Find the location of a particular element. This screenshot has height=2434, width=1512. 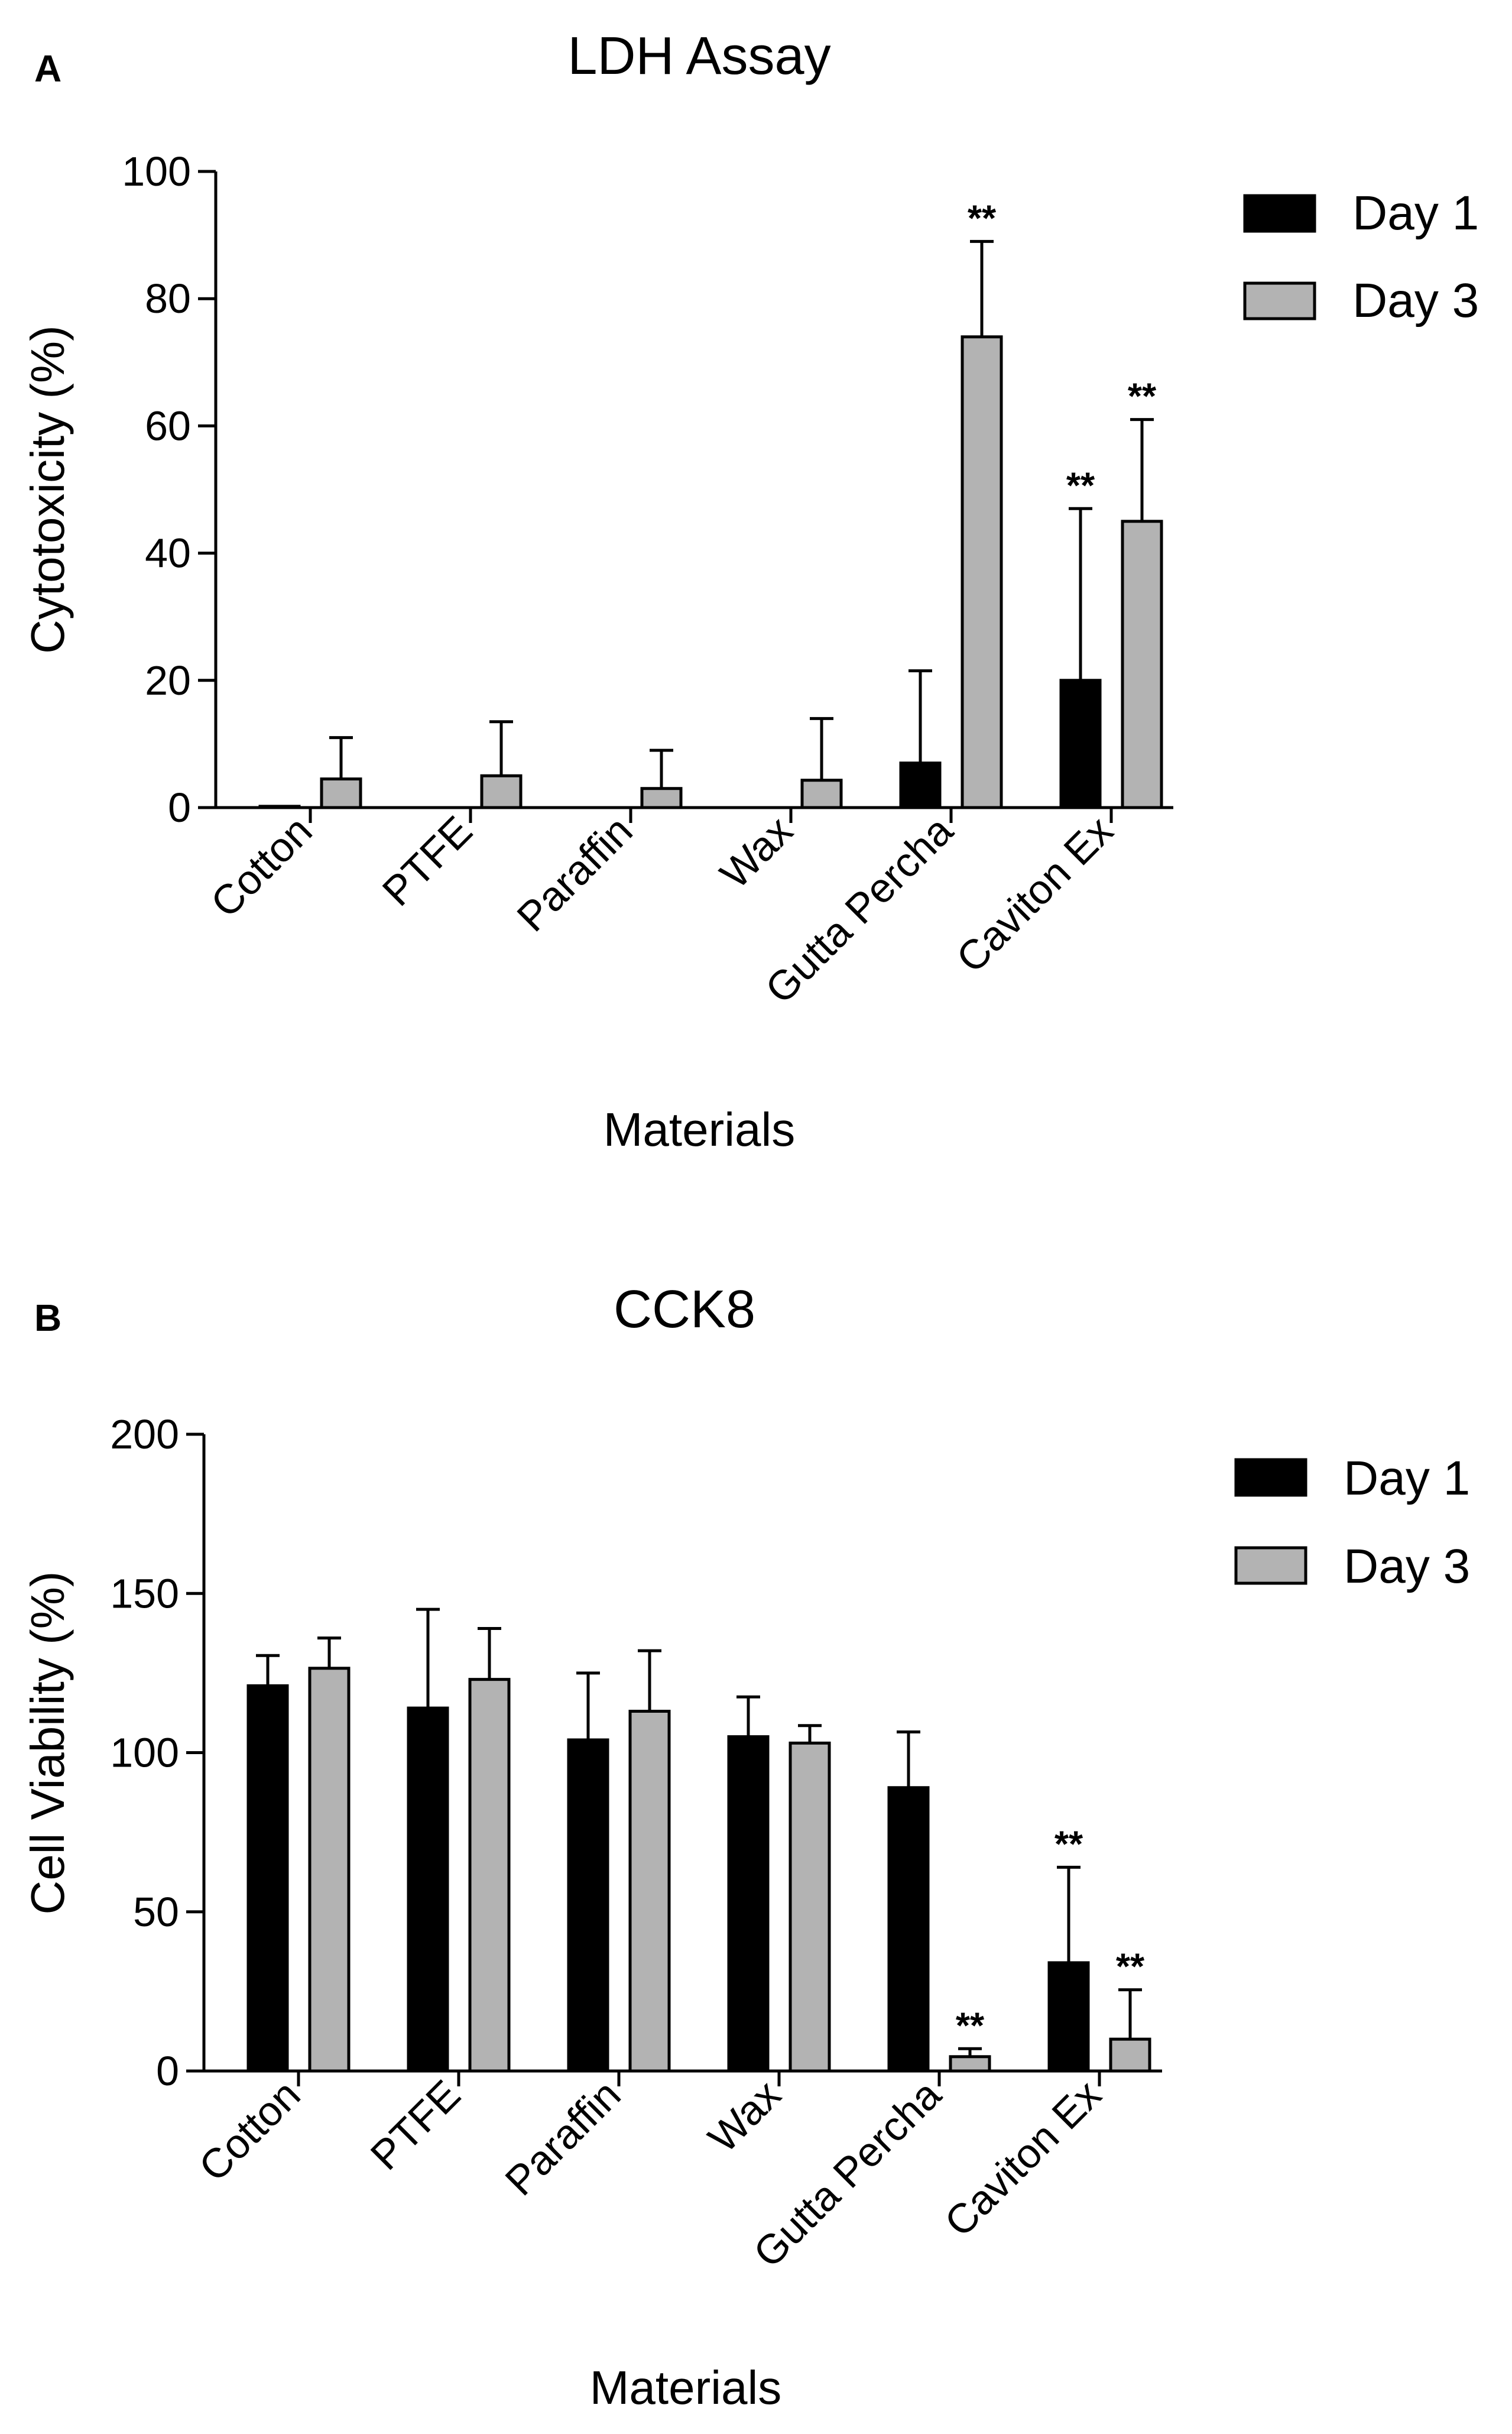

panel-a-legend-label-day1: Day 1 is located at coordinates (1415, 213).